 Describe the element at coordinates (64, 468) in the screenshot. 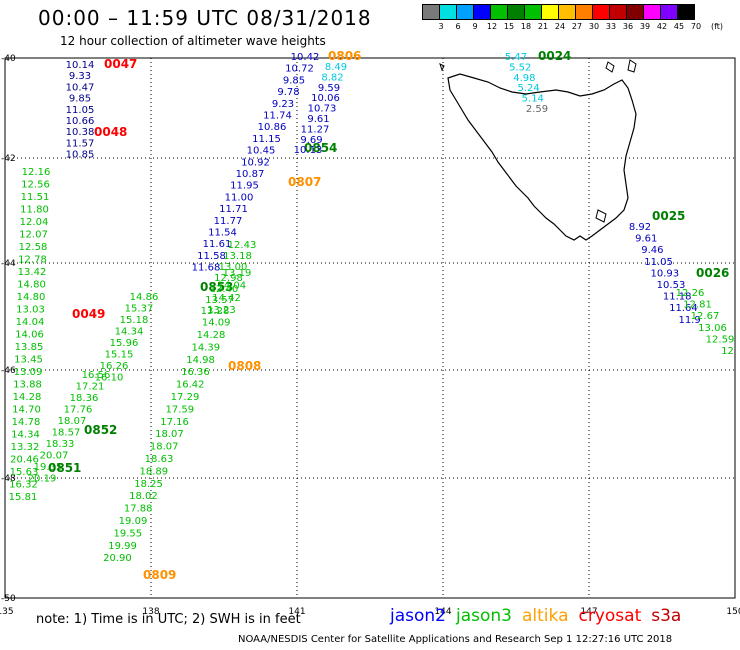

I see `pass-time-label: 0851` at that location.